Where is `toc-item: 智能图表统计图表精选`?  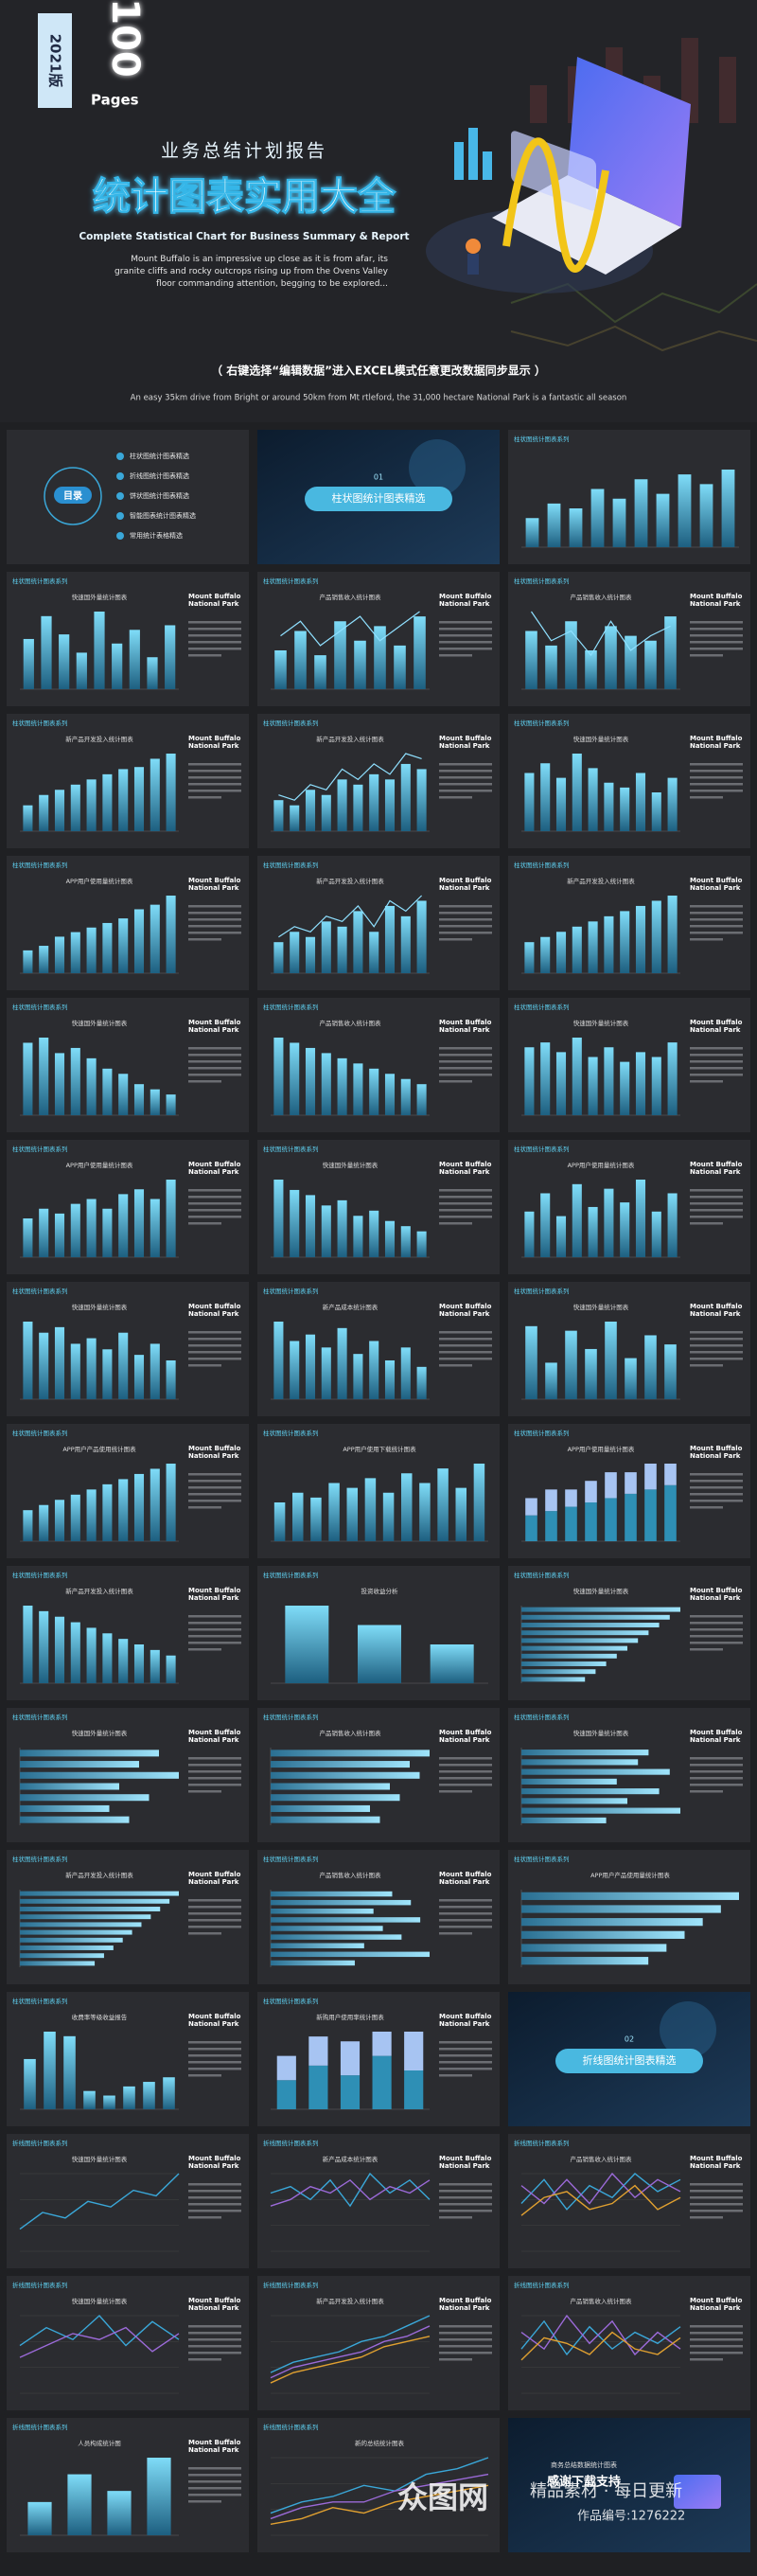 toc-item: 智能图表统计图表精选 is located at coordinates (163, 516).